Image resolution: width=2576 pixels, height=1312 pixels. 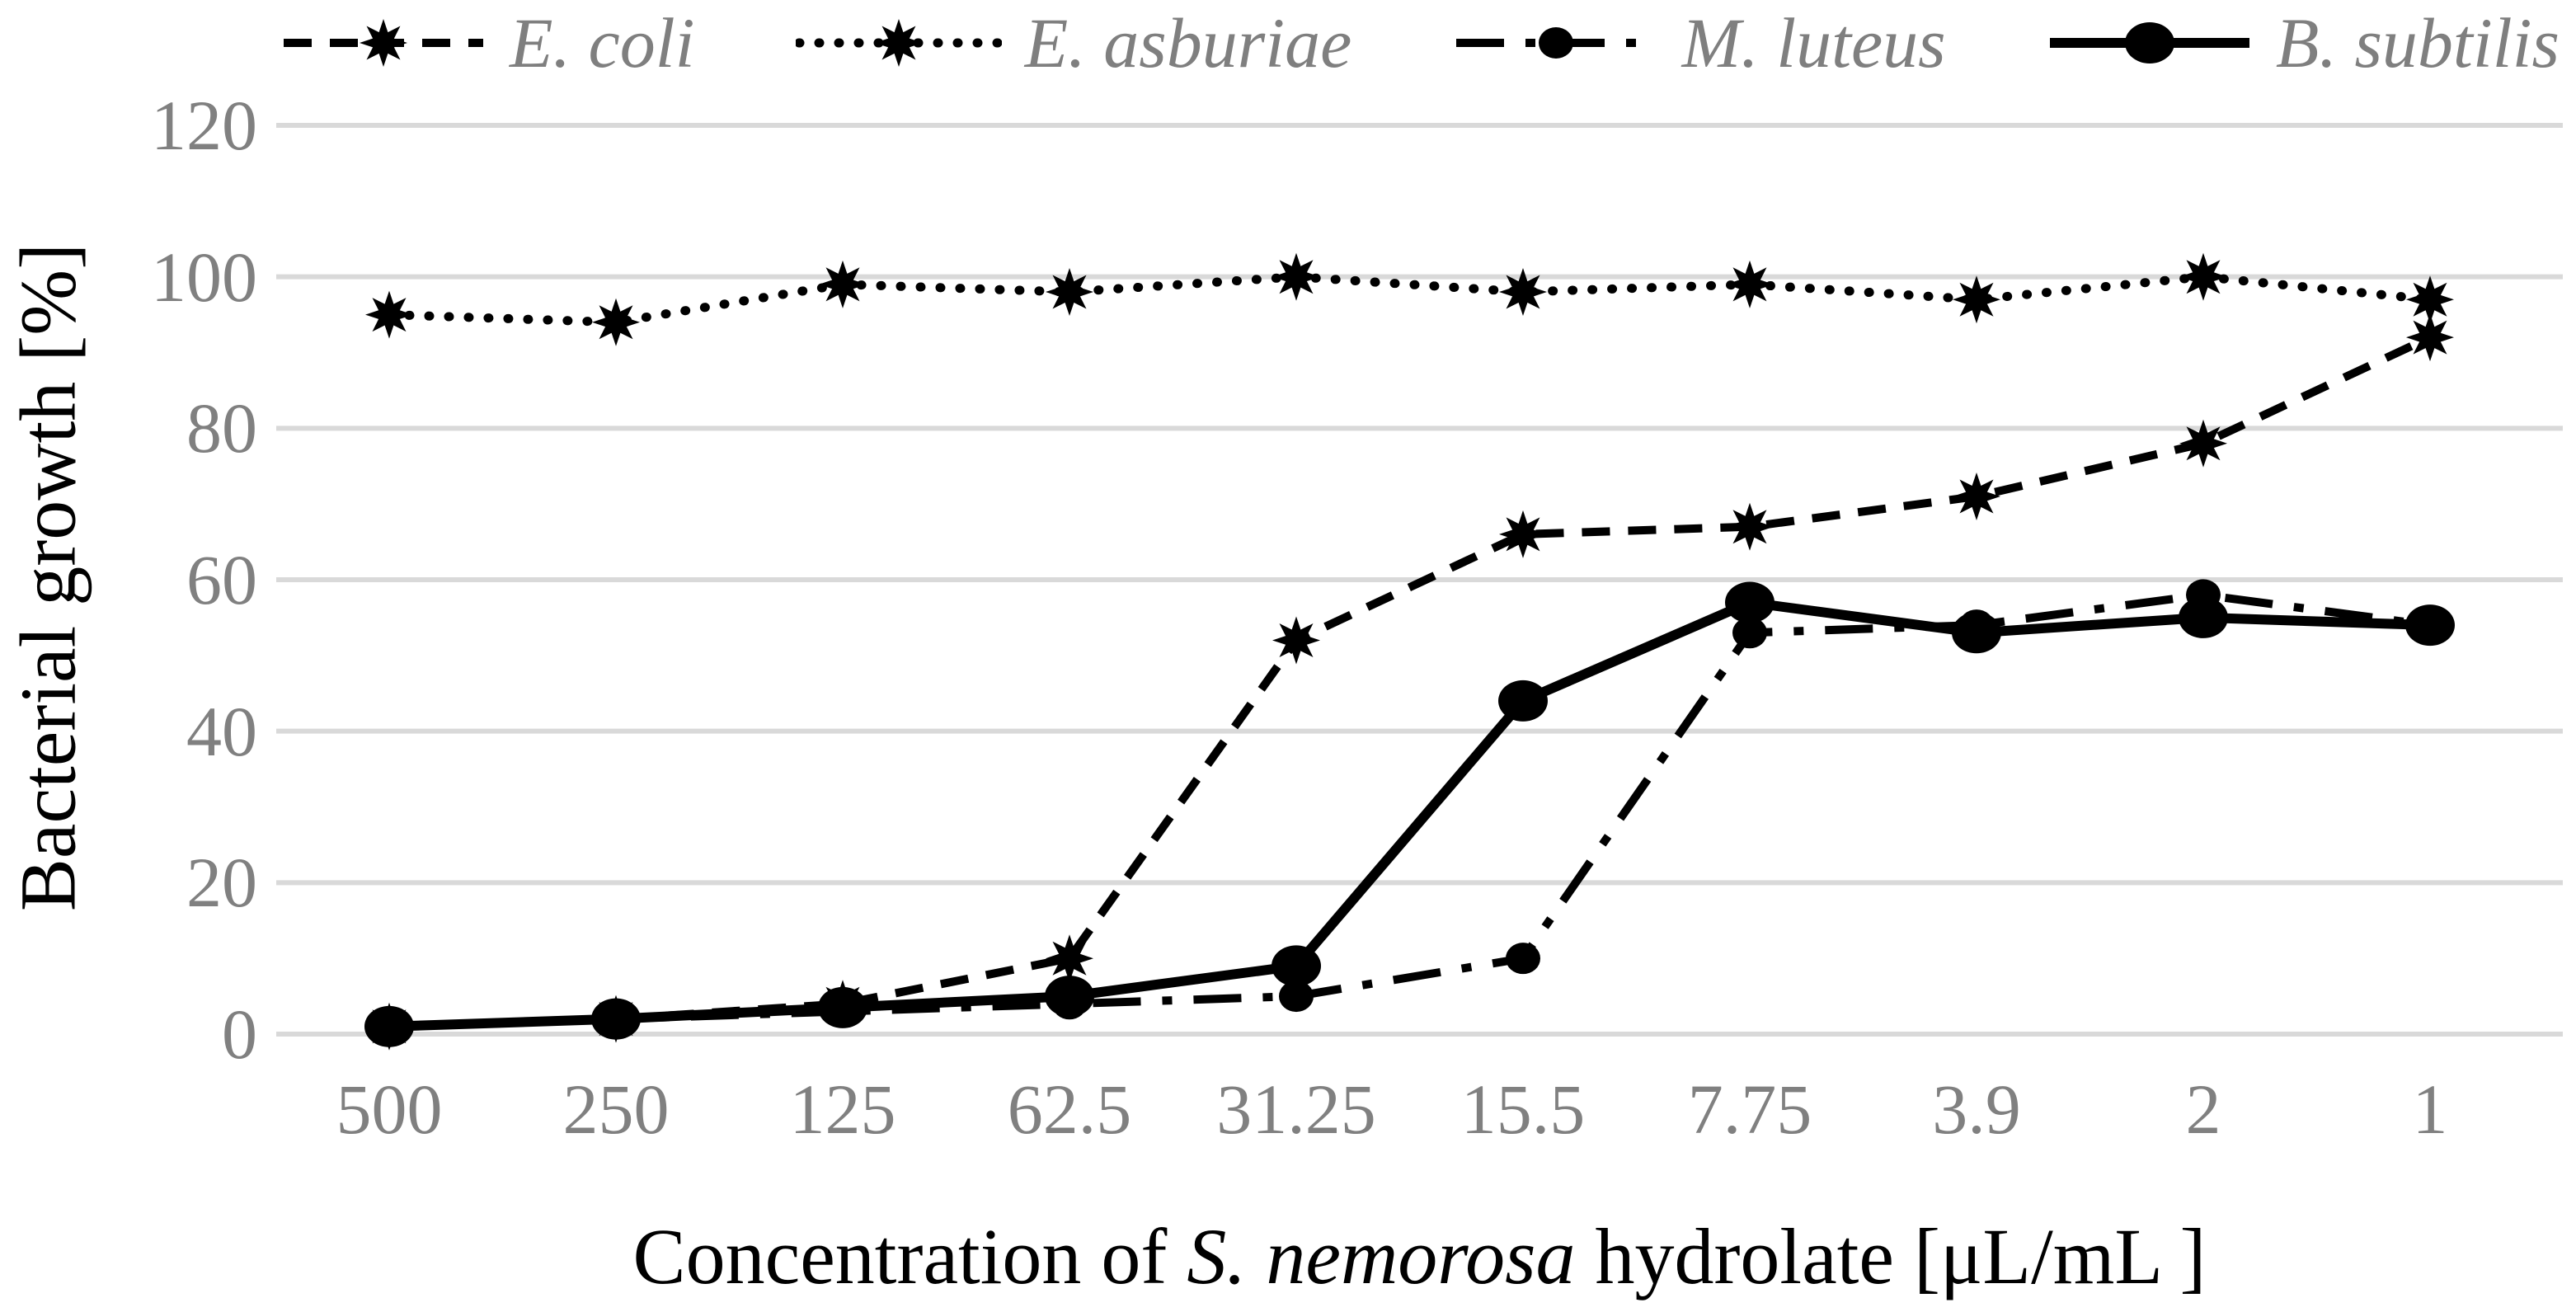 I want to click on legend-key-e-asburiae-icon, so click(x=898, y=43).